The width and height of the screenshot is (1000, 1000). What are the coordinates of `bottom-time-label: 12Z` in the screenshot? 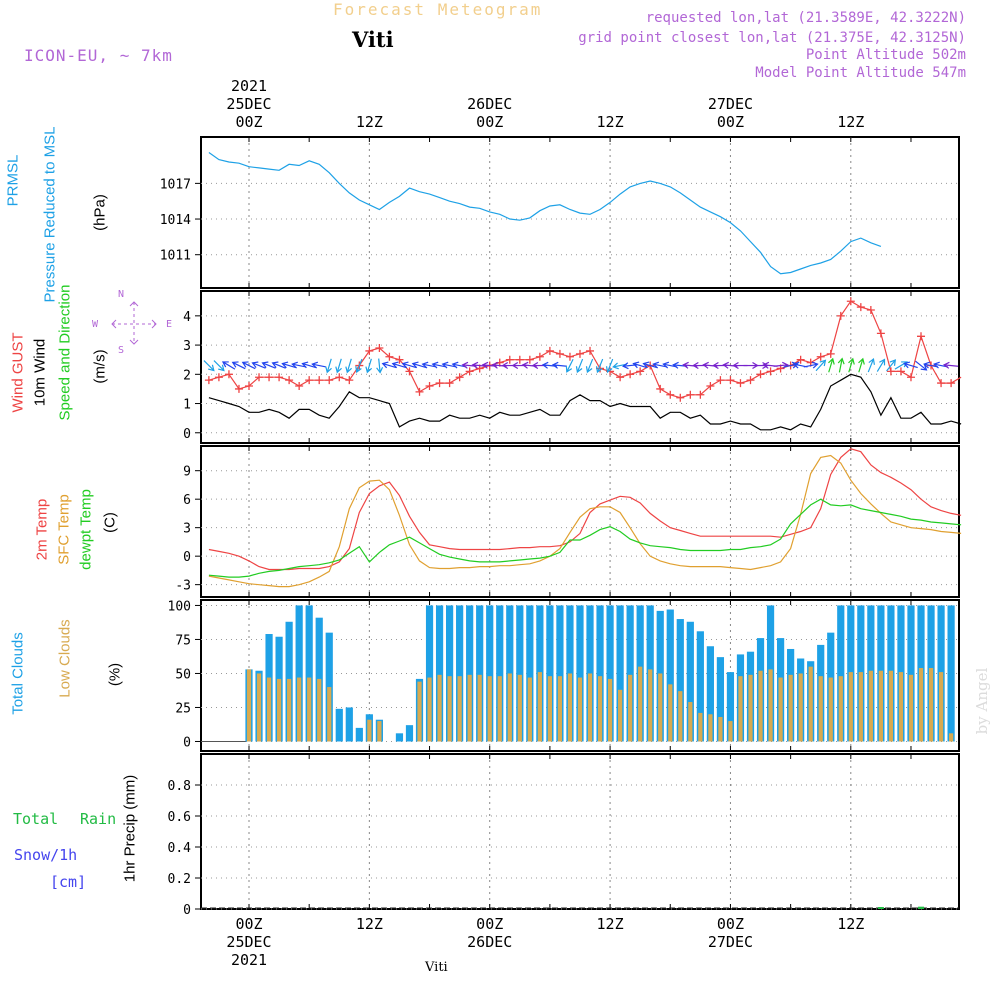 It's located at (369, 924).